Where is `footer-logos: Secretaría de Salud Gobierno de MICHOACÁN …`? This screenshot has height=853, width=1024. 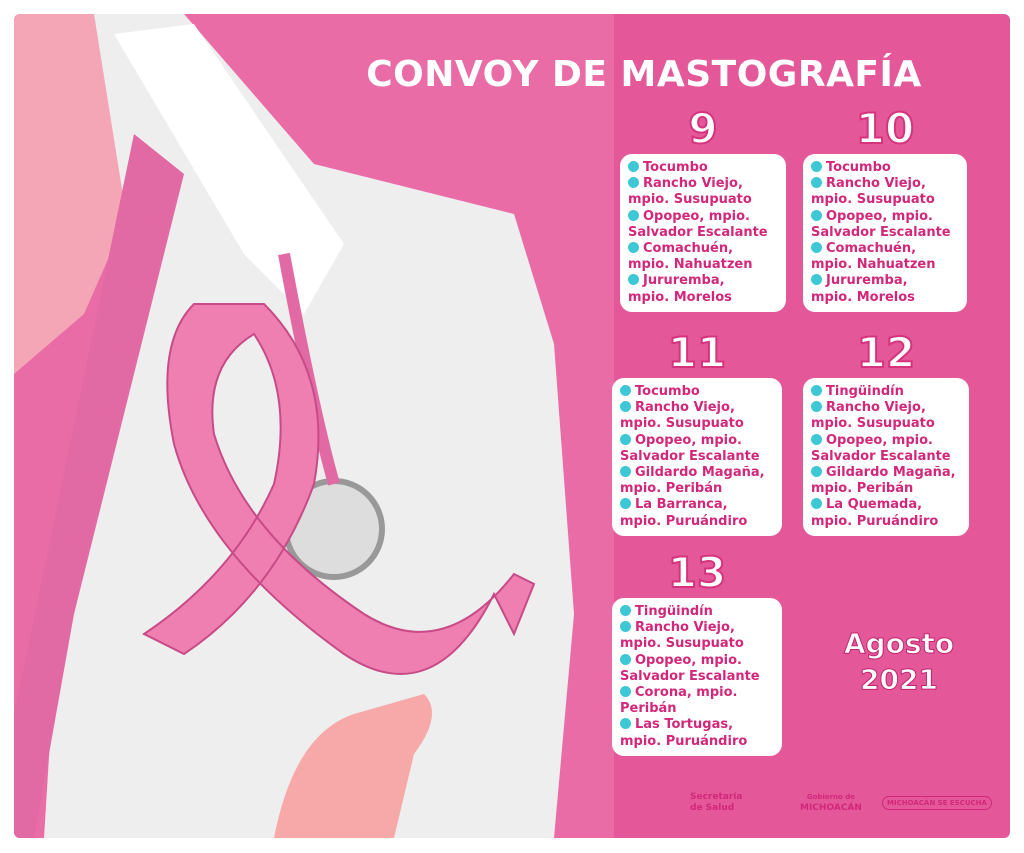
footer-logos: Secretaría de Salud Gobierno de MICHOACÁN … is located at coordinates (821, 806).